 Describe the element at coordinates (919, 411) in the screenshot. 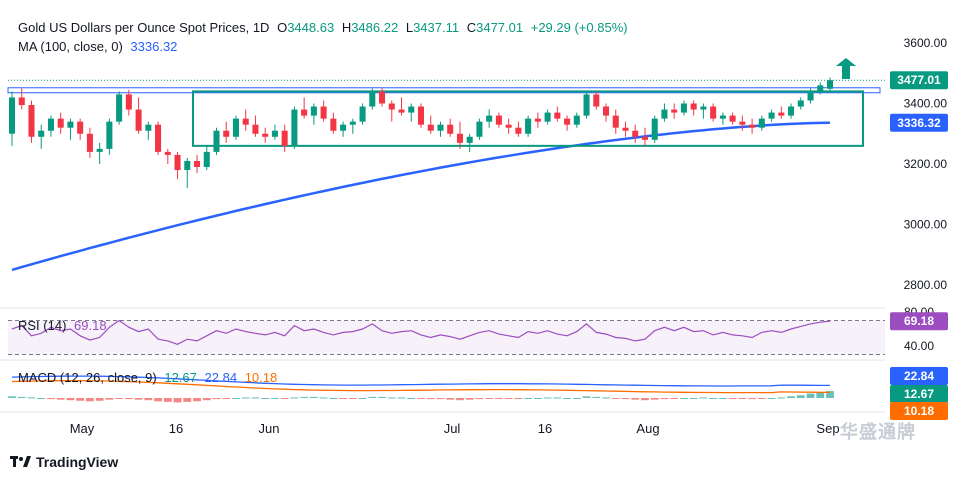

I see `macd-signal-badge-text: 10.18` at that location.